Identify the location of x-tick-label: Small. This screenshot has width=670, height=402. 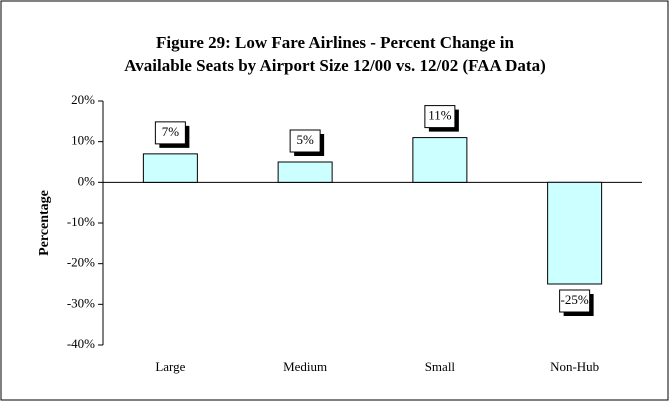
(440, 366).